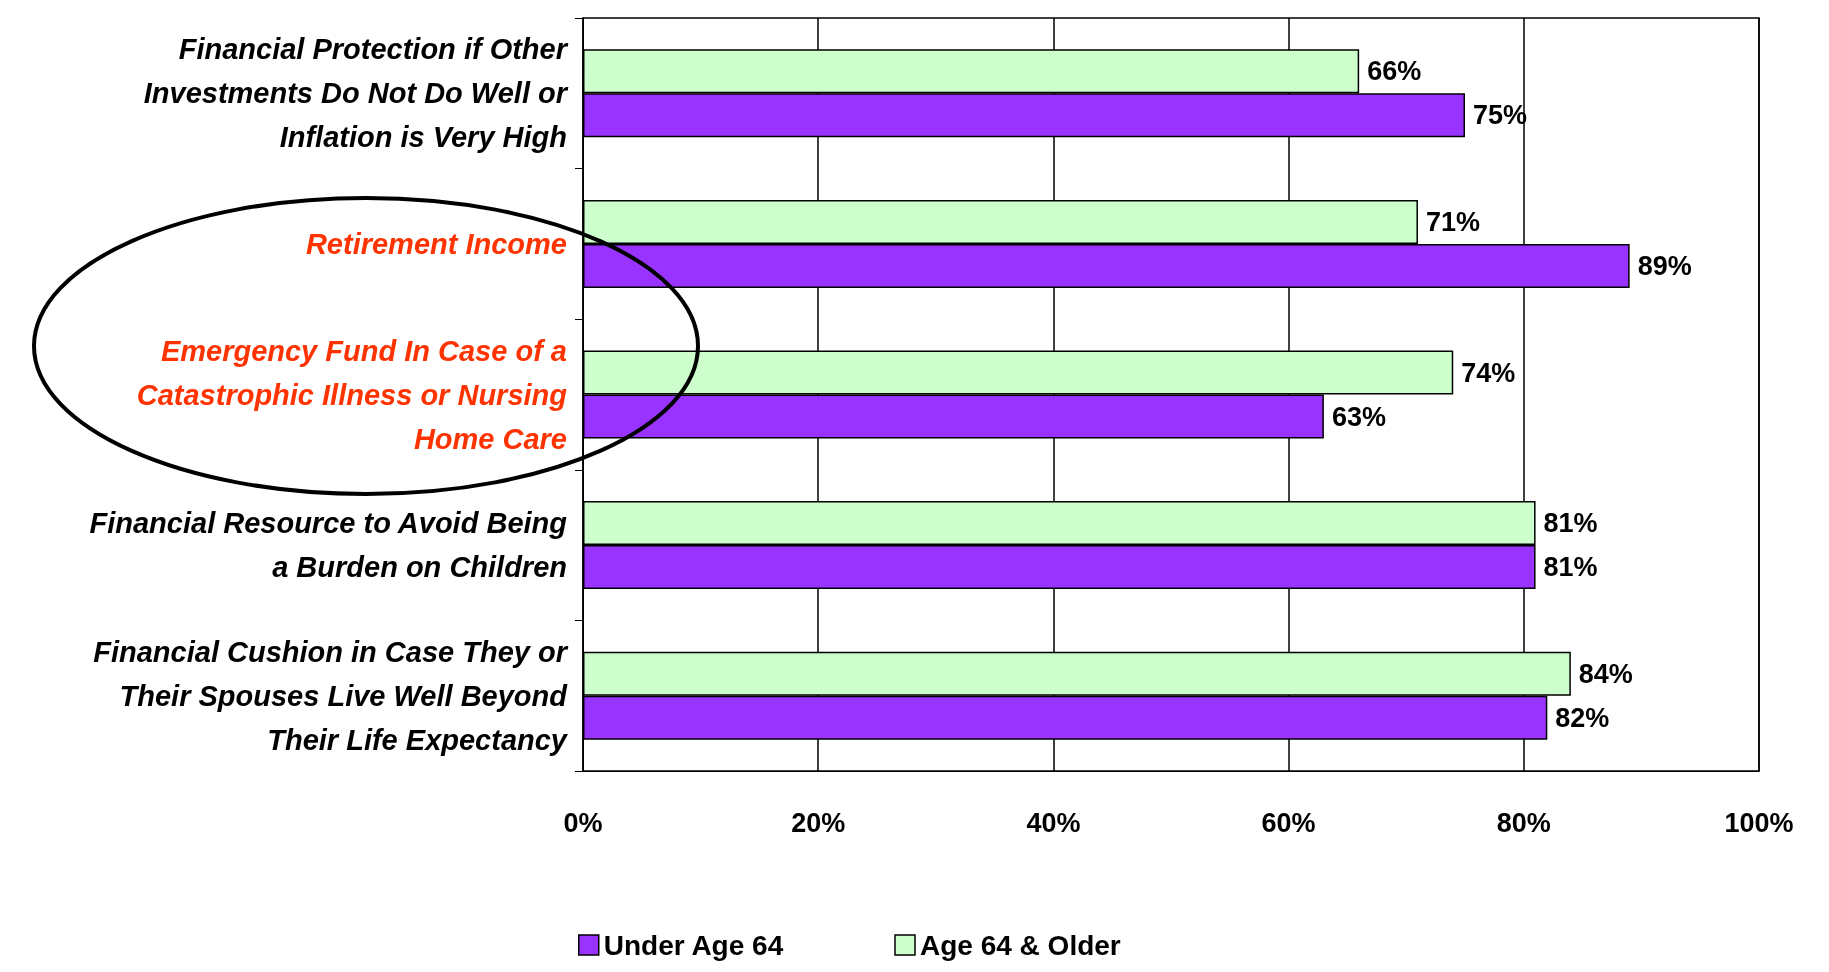 The image size is (1829, 972). What do you see at coordinates (1288, 822) in the screenshot?
I see `x-tick-label: 60%` at bounding box center [1288, 822].